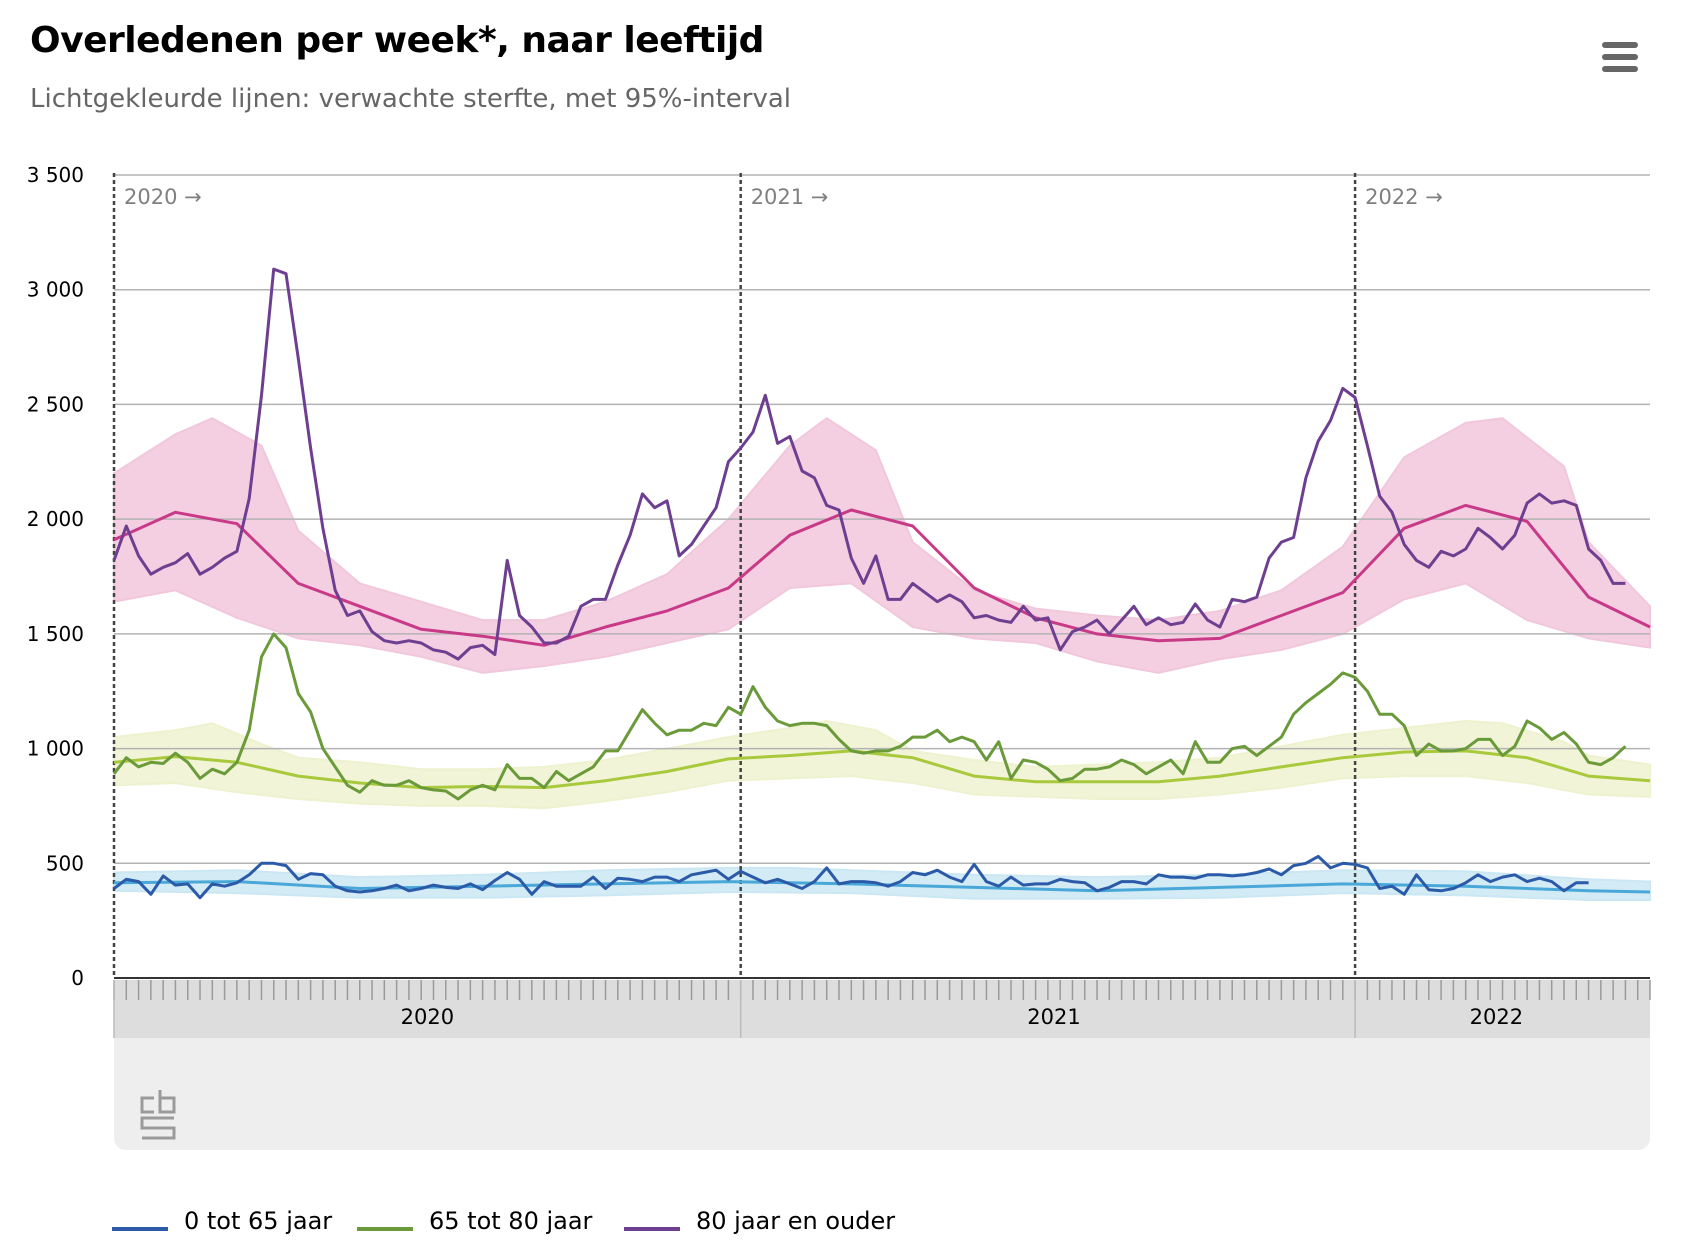  Describe the element at coordinates (511, 1221) in the screenshot. I see `legend-label-65-80: 65 tot 80 jaar` at that location.